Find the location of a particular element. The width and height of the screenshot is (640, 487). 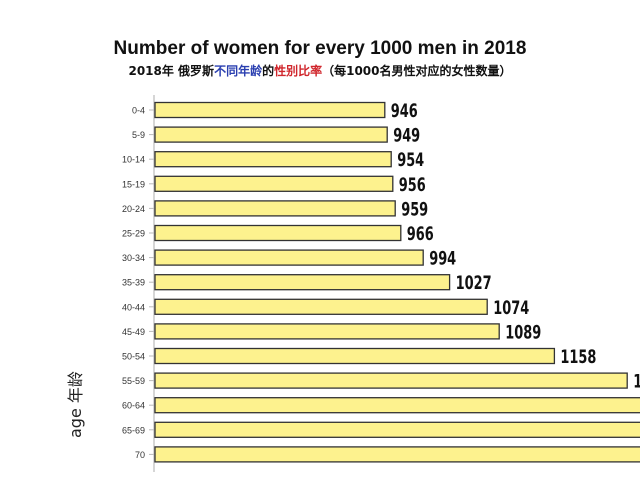

subtitle-part-2: 不同年龄 is located at coordinates (238, 71).